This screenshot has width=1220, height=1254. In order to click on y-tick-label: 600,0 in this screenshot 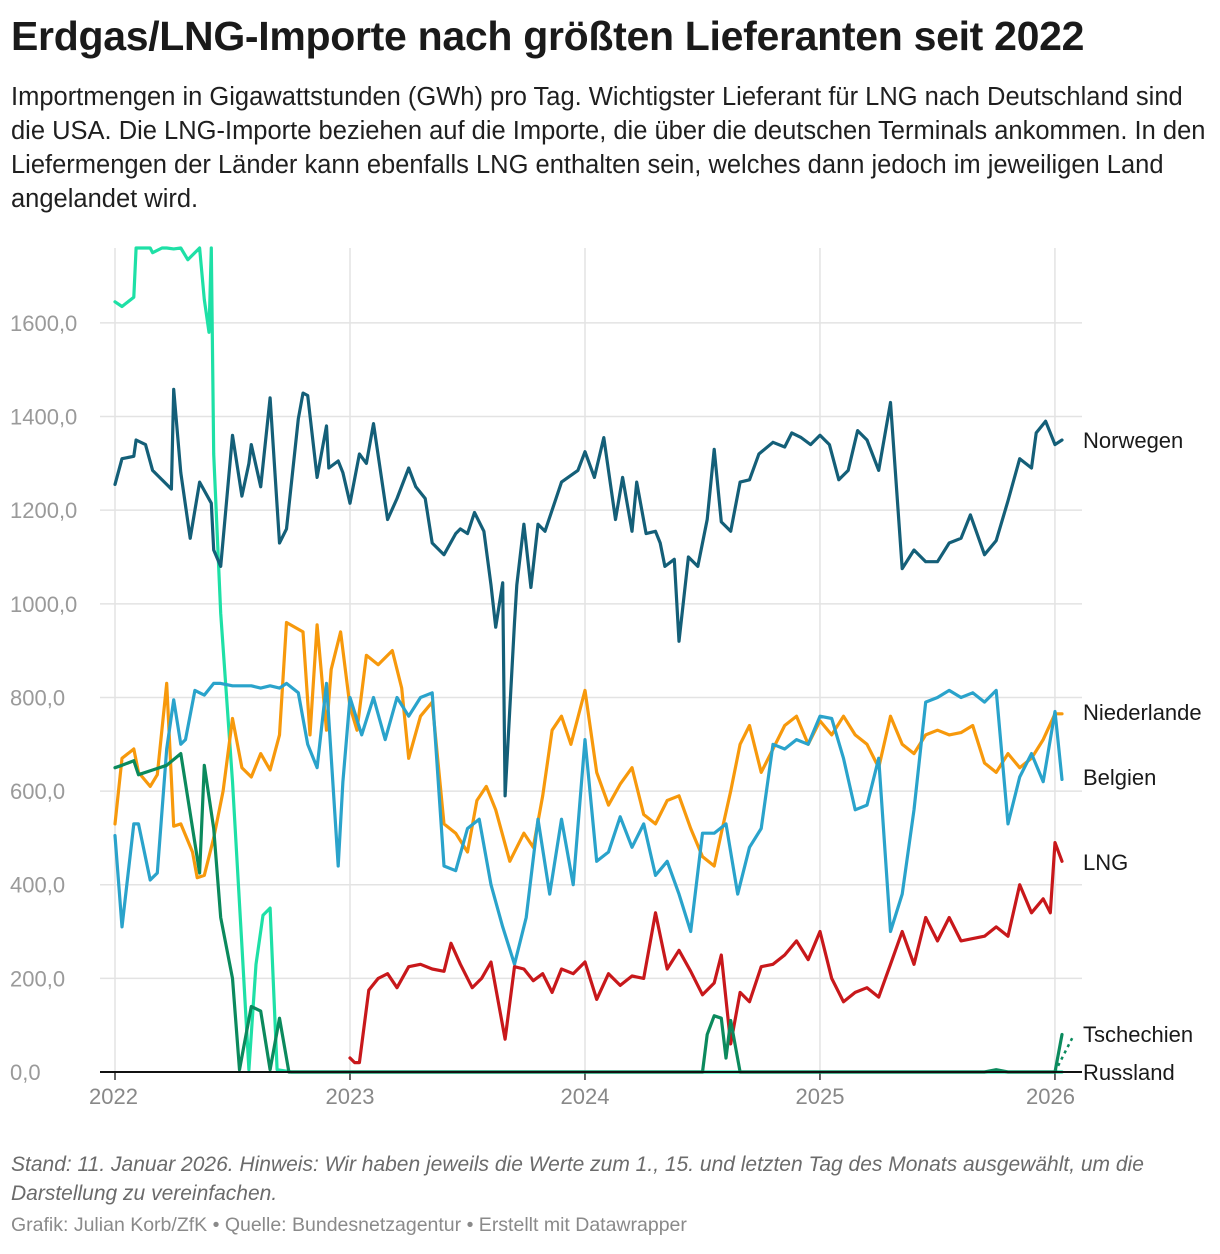, I will do `click(37, 791)`.